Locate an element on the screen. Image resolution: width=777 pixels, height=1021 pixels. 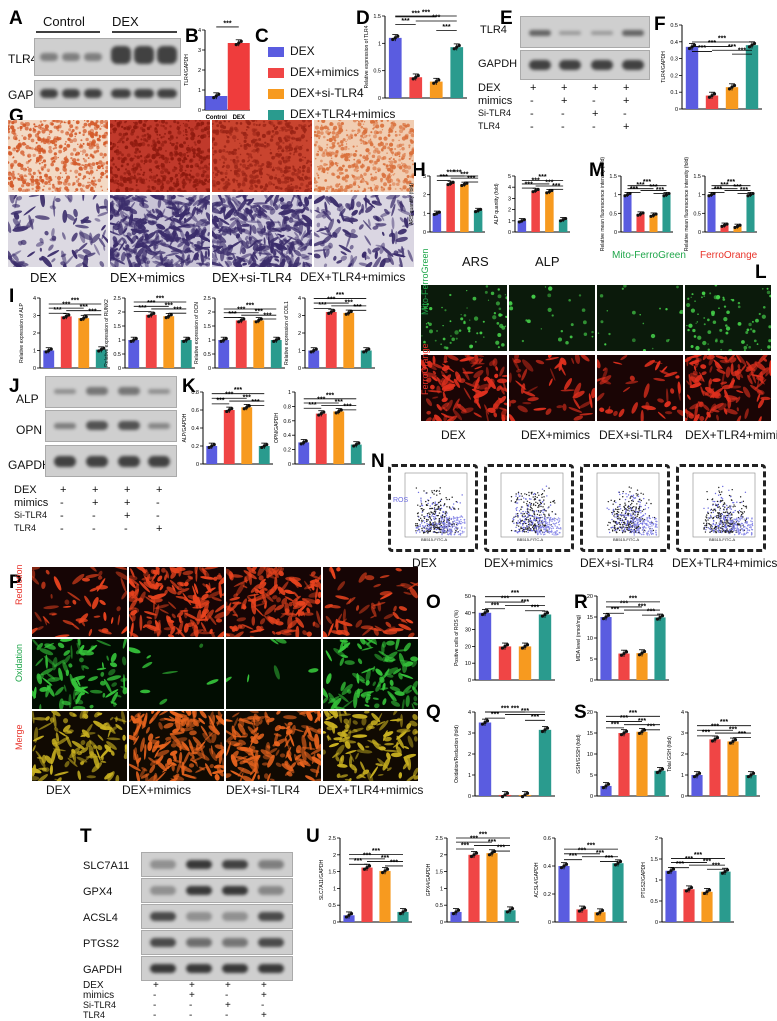
y-tick-label: 0.4 is located at coordinates (287, 436).